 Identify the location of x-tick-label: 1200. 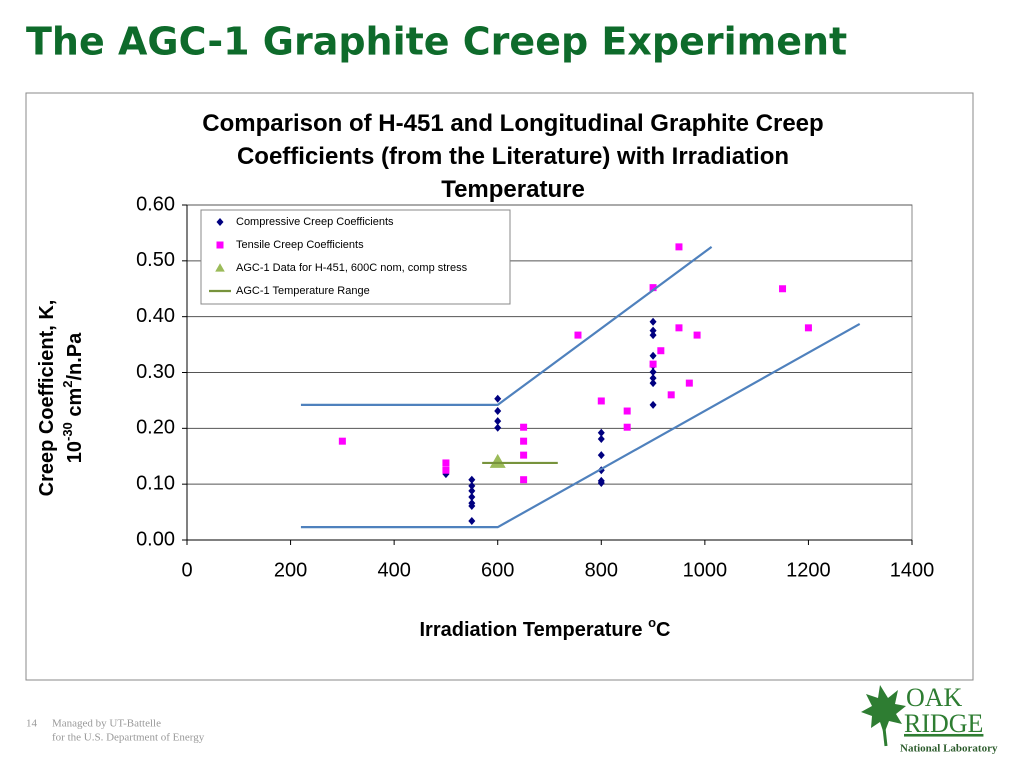
(808, 570).